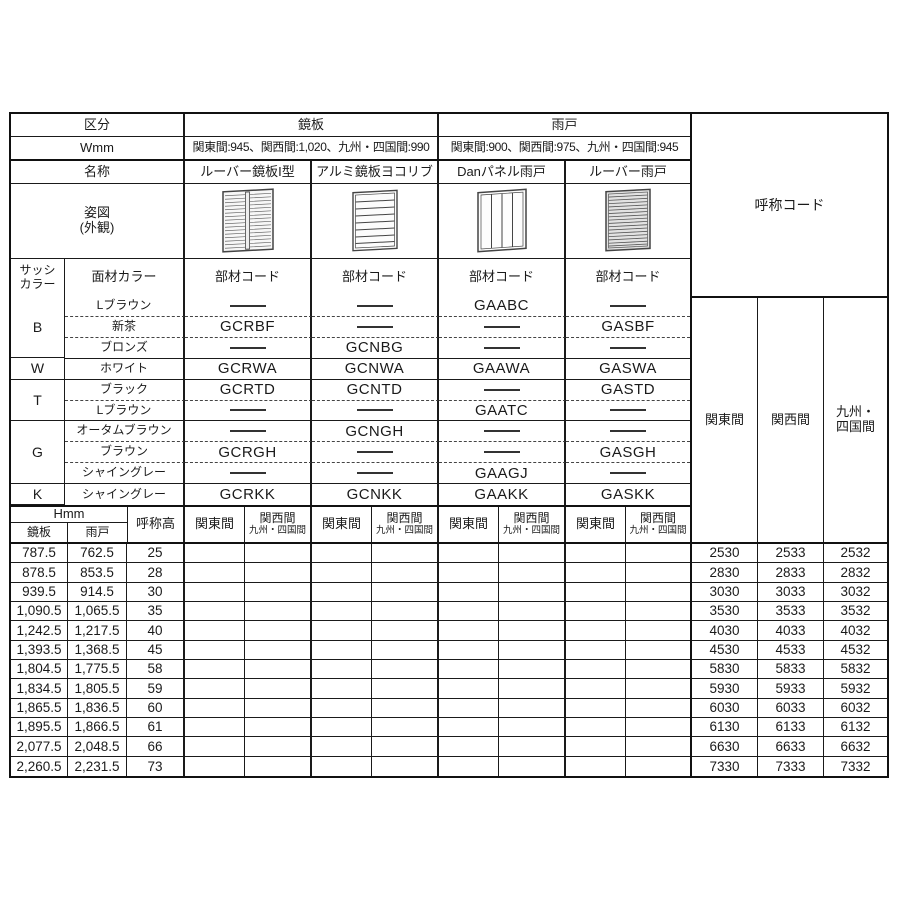 The width and height of the screenshot is (900, 900). I want to click on kosho-daka-value: 45, so click(156, 650).